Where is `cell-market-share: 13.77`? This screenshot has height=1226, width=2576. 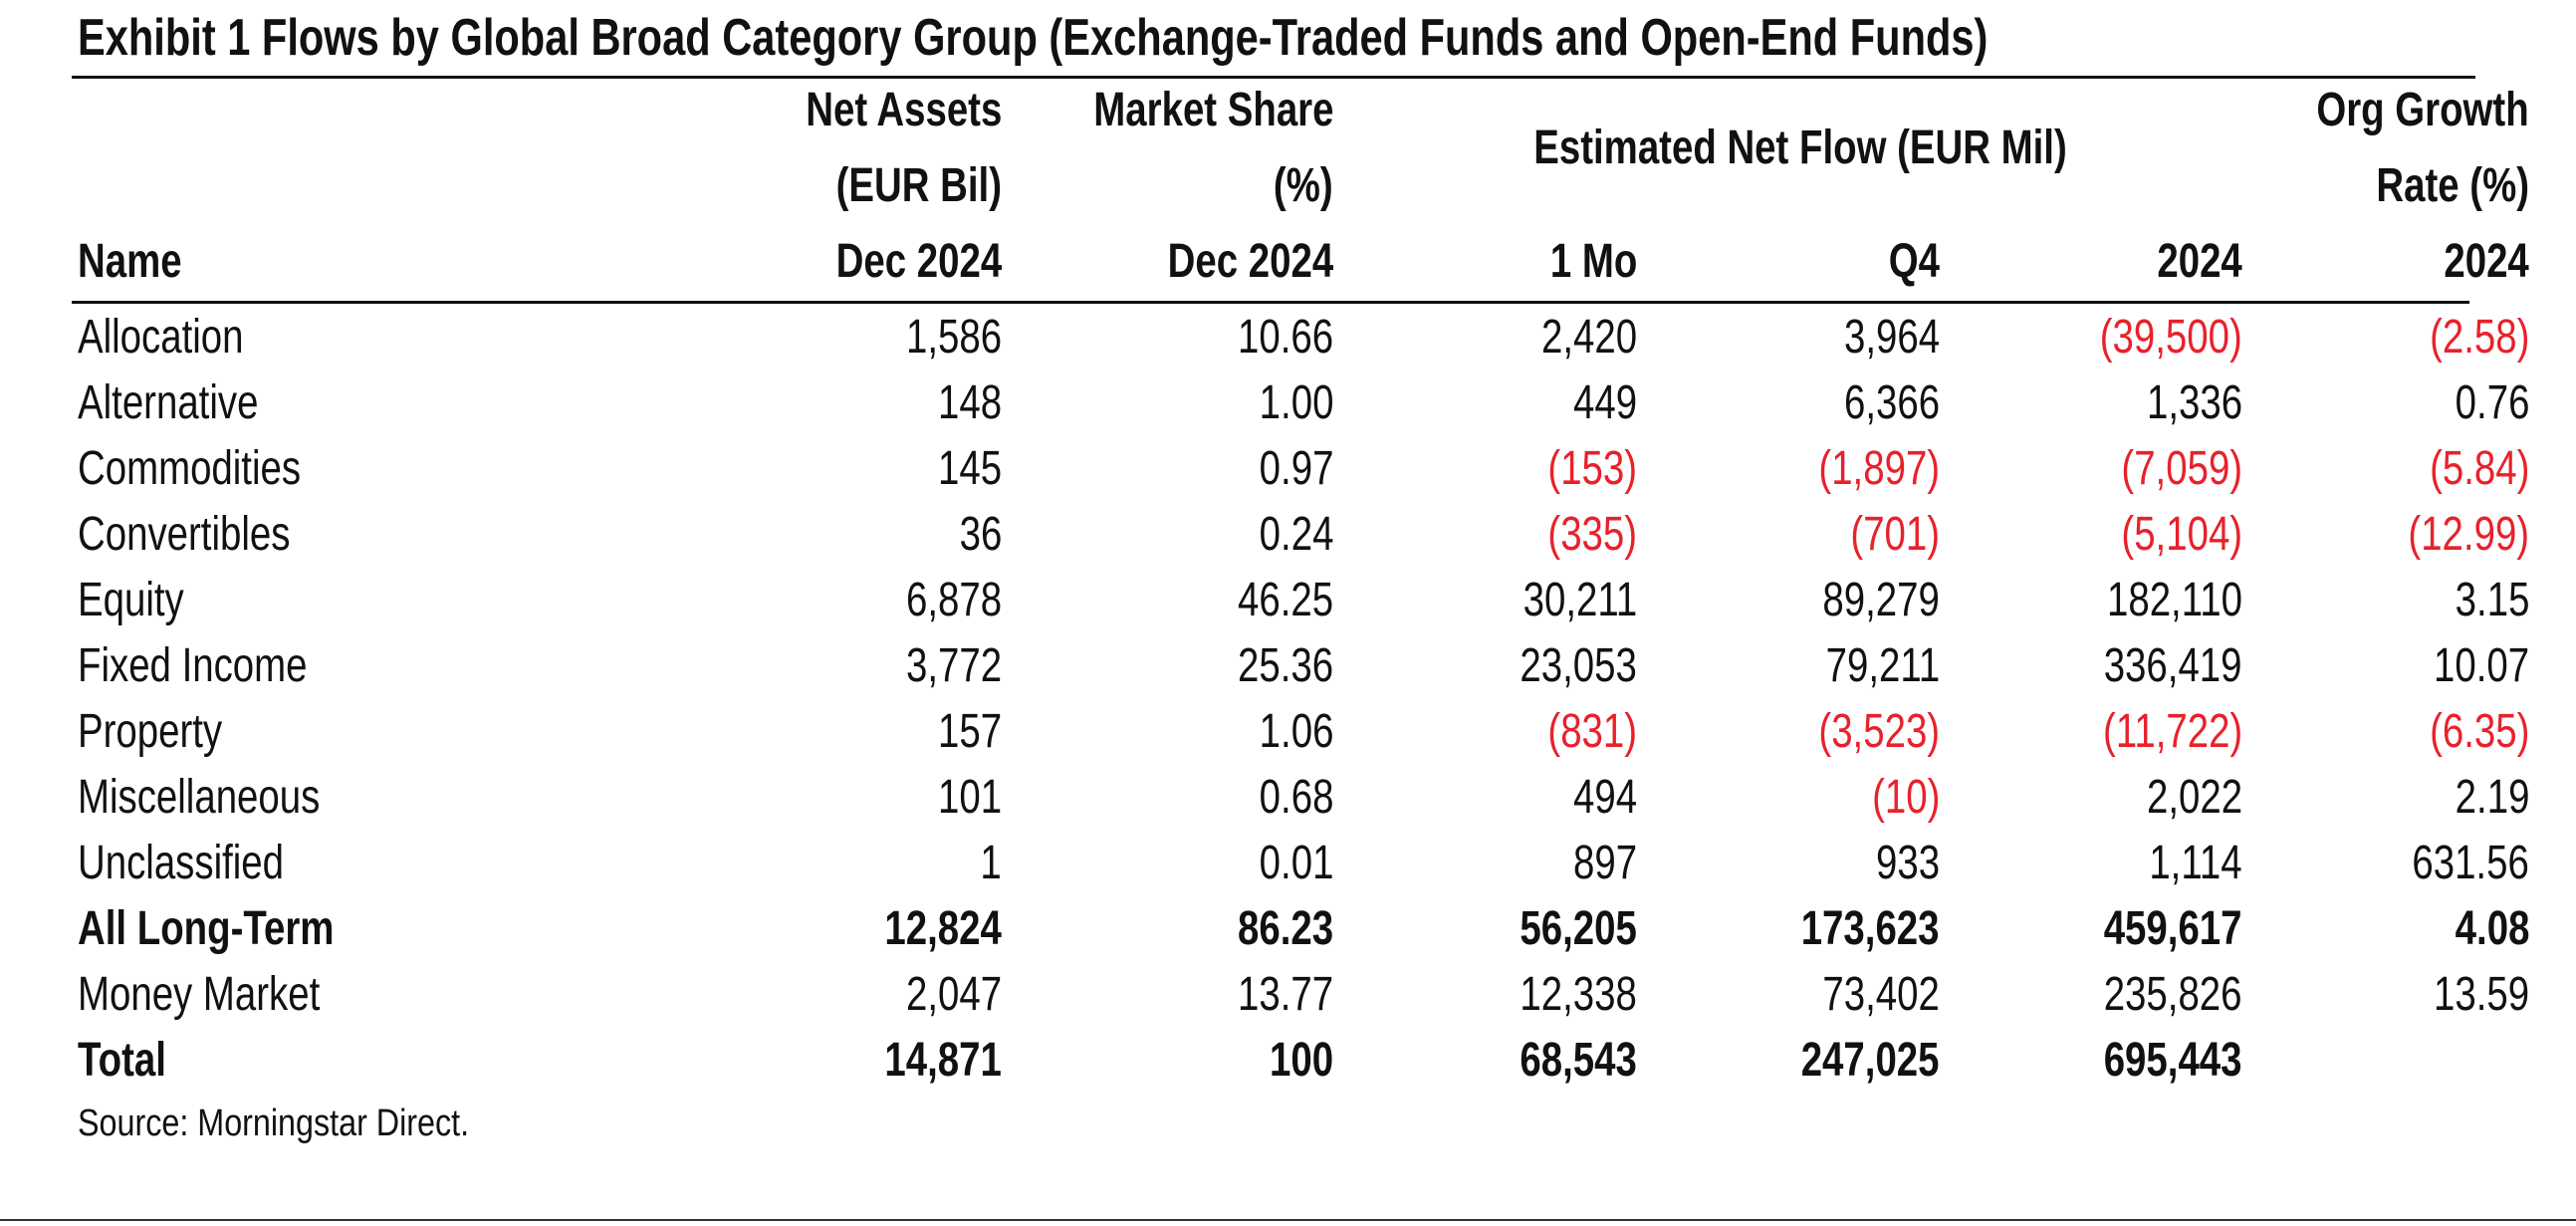 cell-market-share: 13.77 is located at coordinates (1285, 995).